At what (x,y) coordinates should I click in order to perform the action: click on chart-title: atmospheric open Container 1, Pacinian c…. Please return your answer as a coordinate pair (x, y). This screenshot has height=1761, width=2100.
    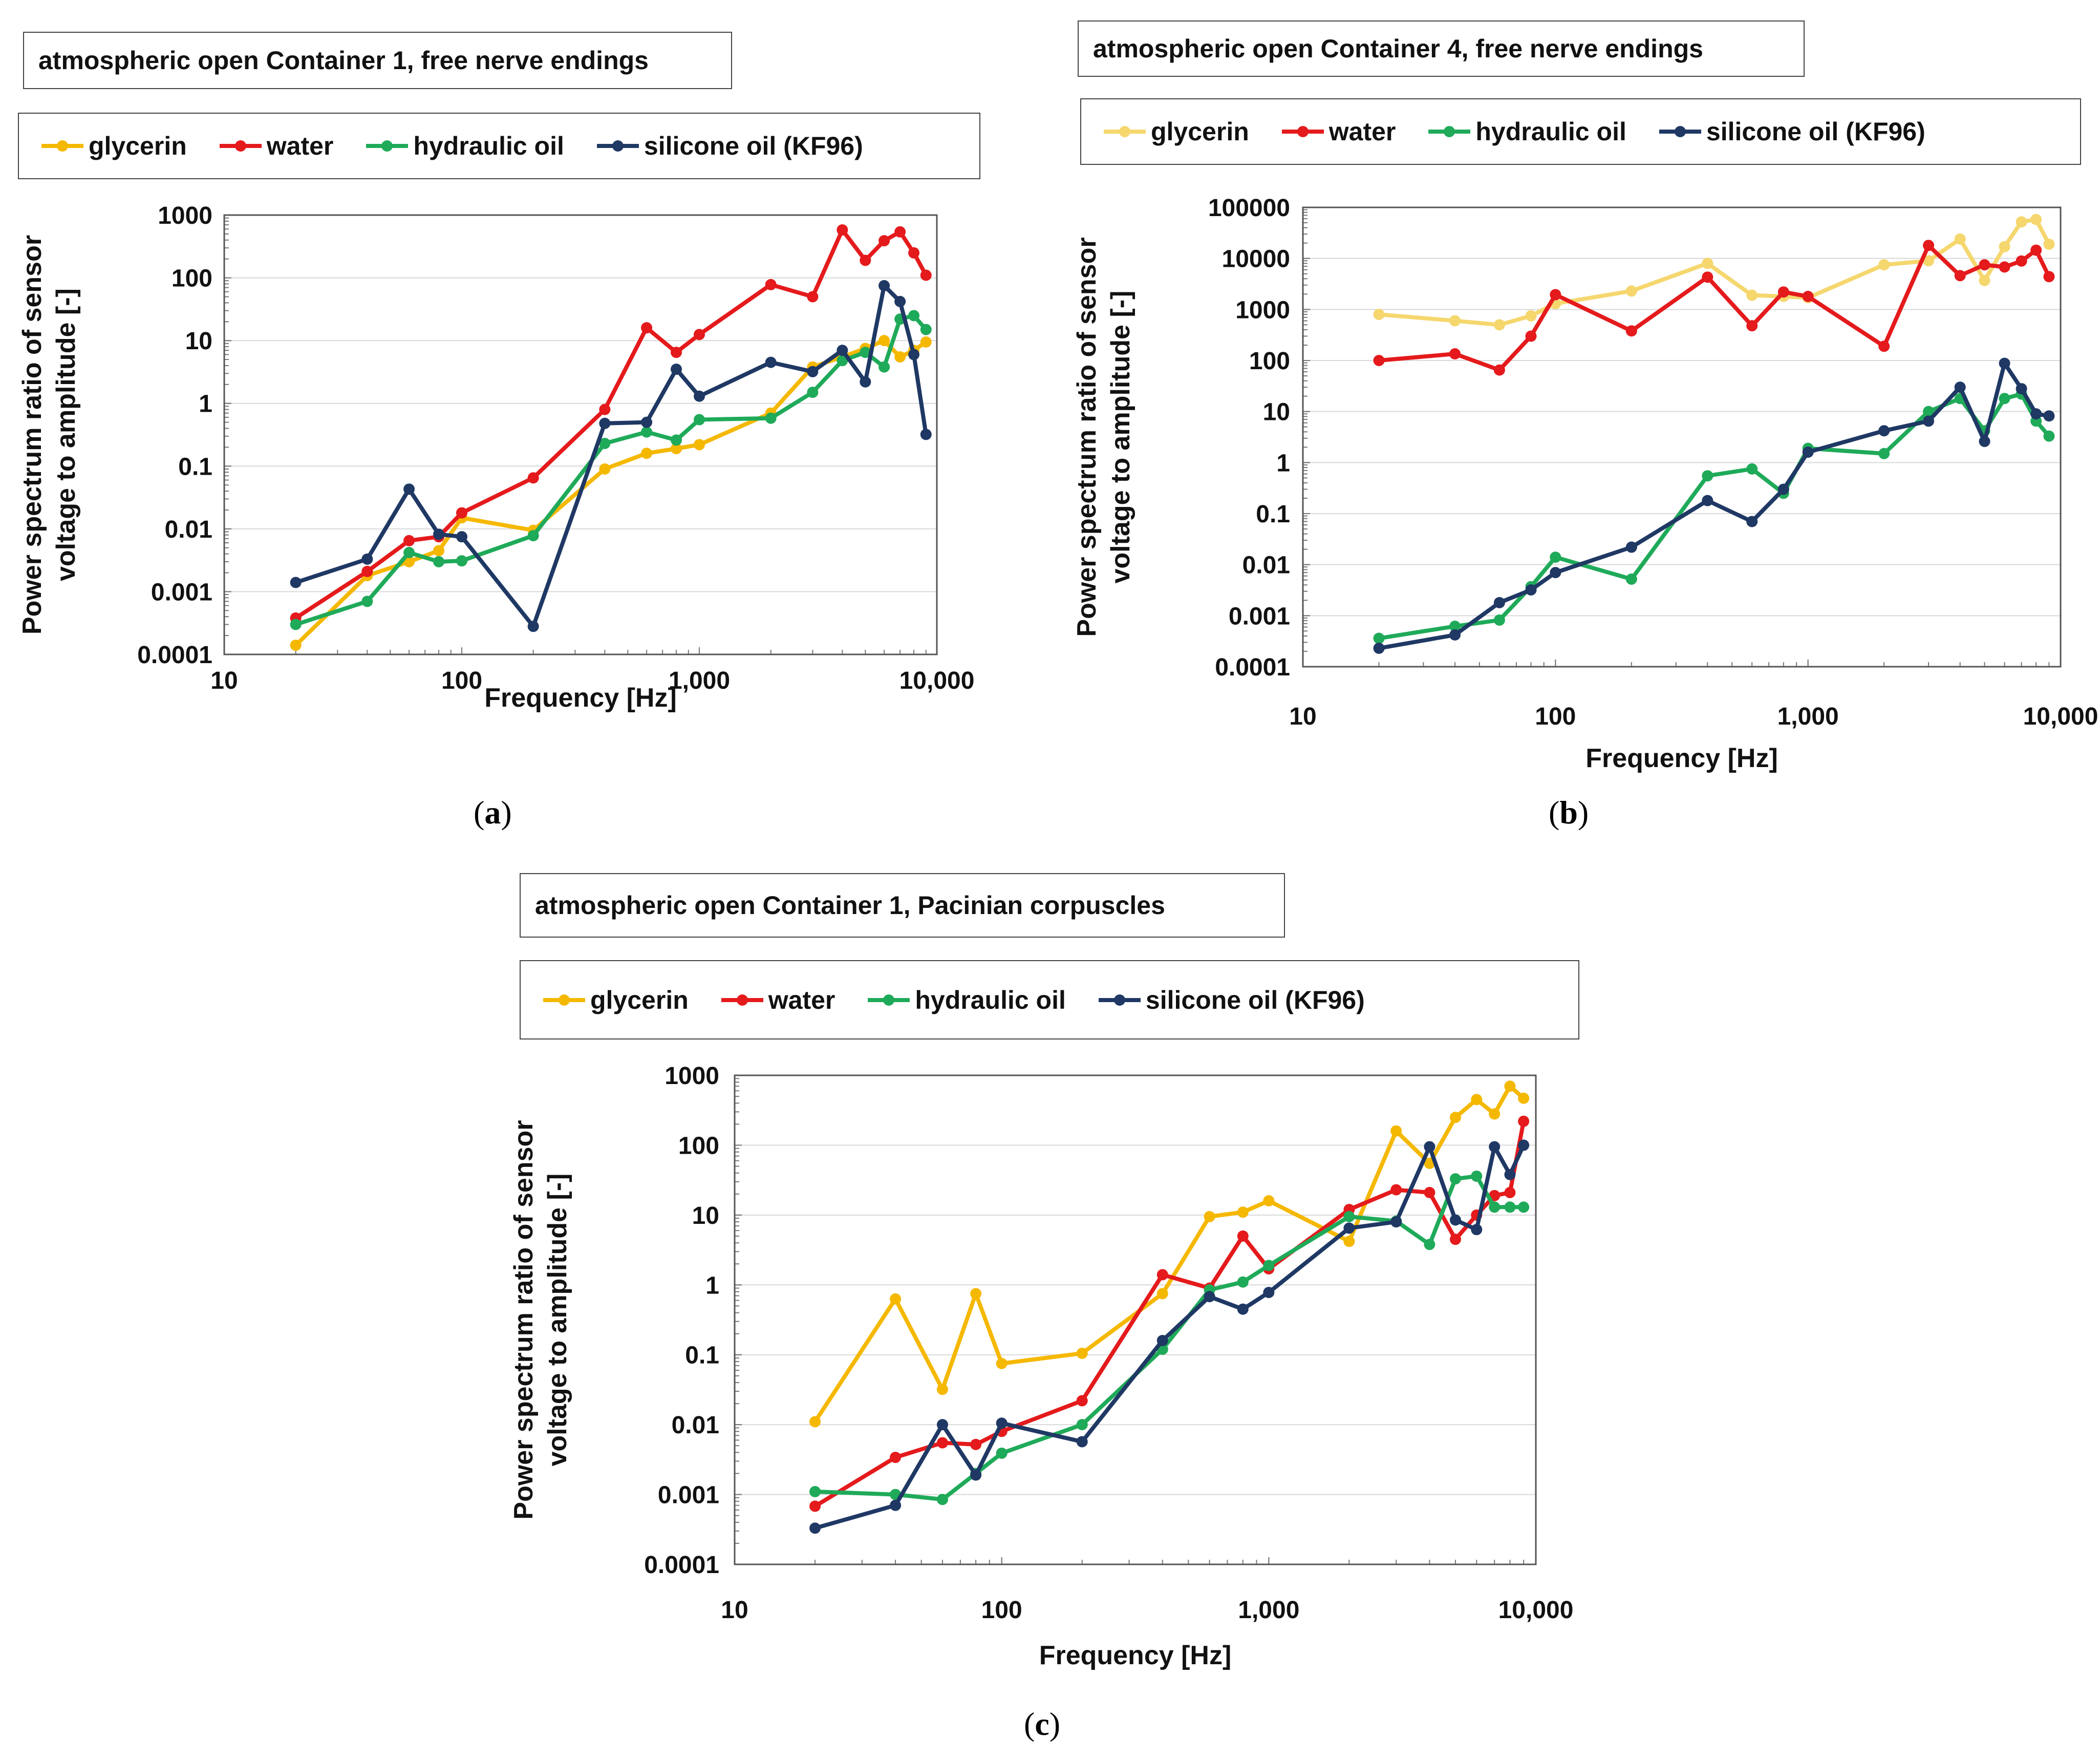
    Looking at the image, I should click on (902, 905).